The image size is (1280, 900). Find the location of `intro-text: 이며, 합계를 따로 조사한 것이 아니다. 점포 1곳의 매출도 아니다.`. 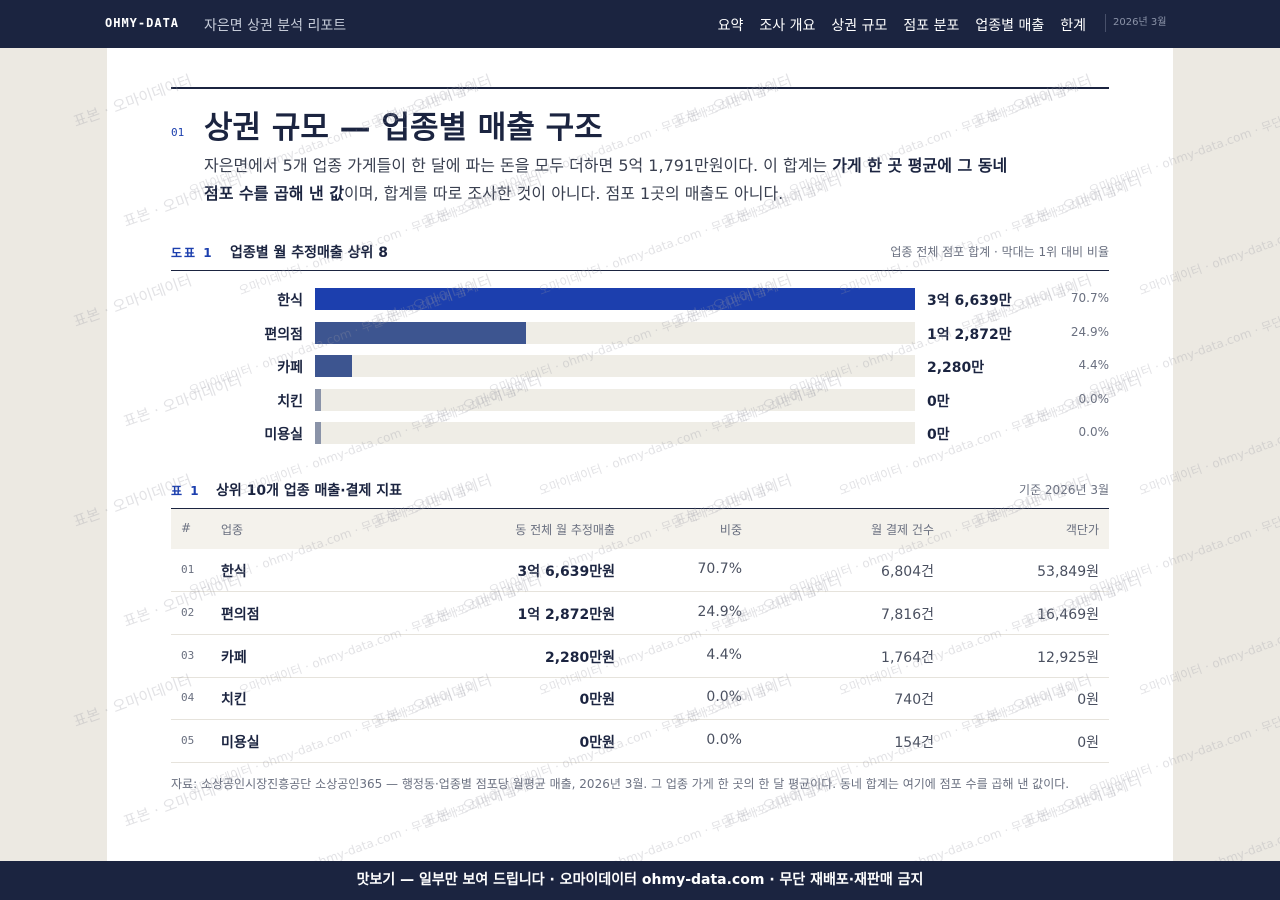

intro-text: 이며, 합계를 따로 조사한 것이 아니다. 점포 1곳의 매출도 아니다. is located at coordinates (564, 193).